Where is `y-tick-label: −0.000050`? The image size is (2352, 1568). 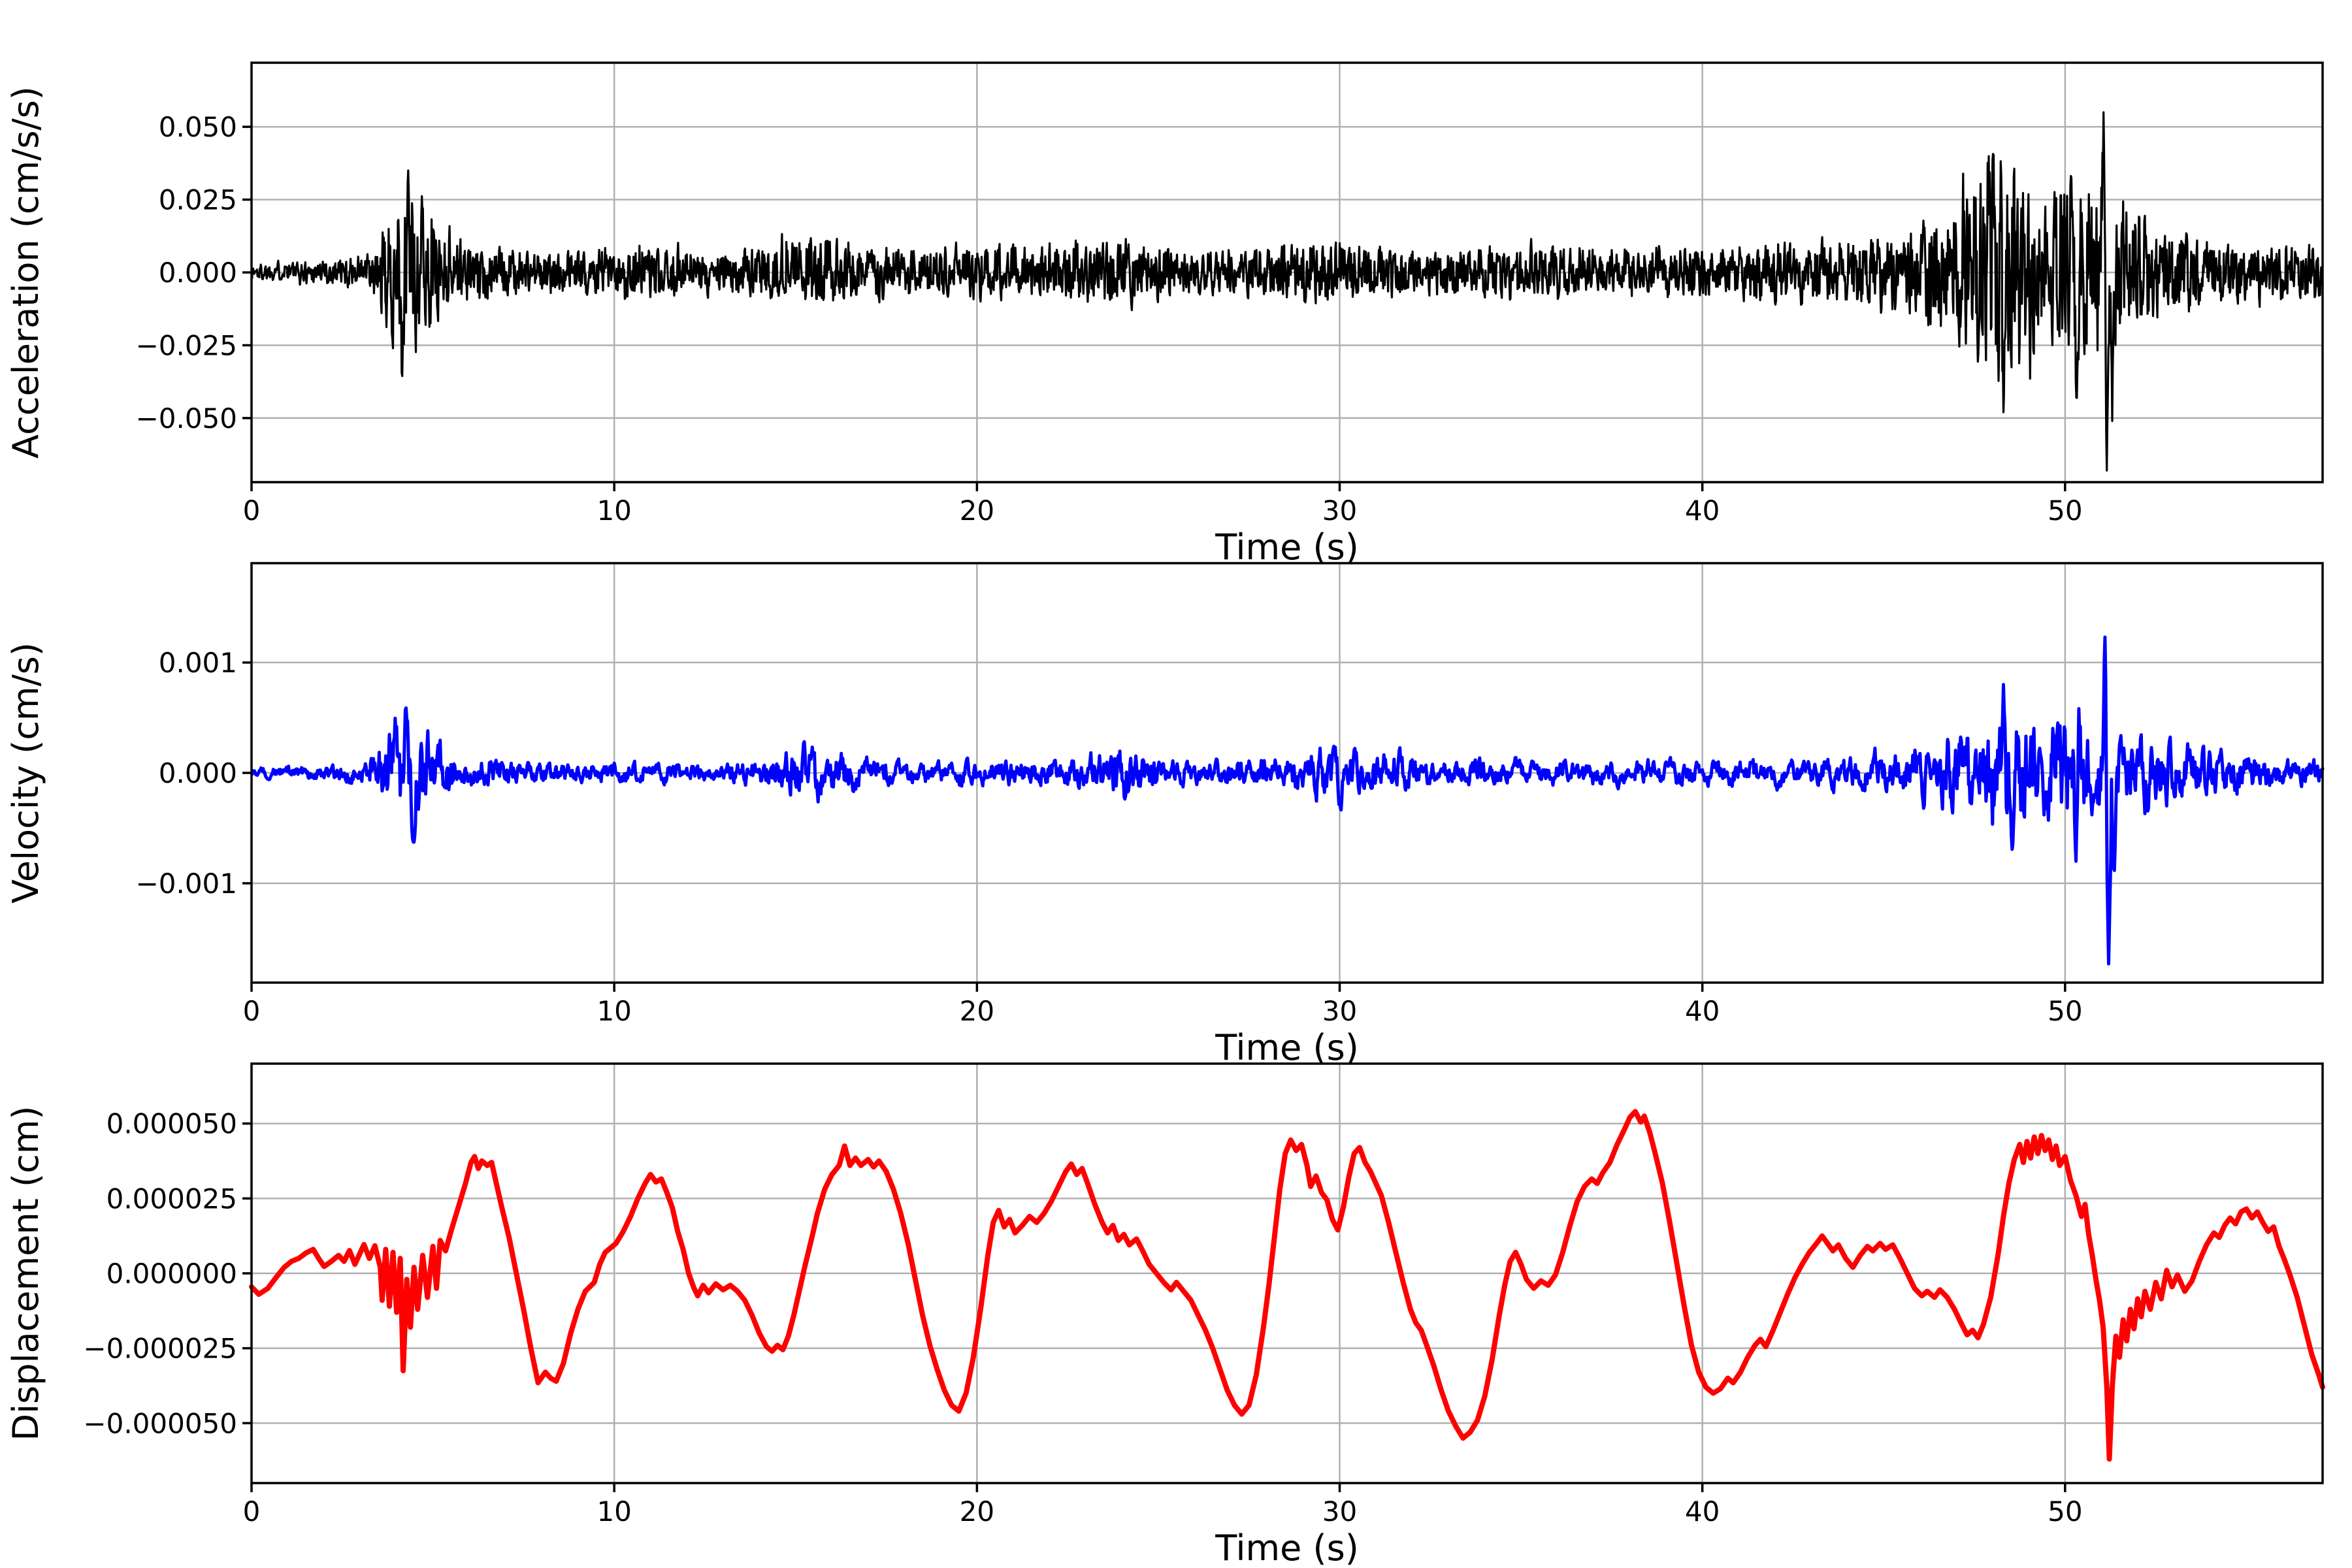
y-tick-label: −0.000050 is located at coordinates (160, 1423).